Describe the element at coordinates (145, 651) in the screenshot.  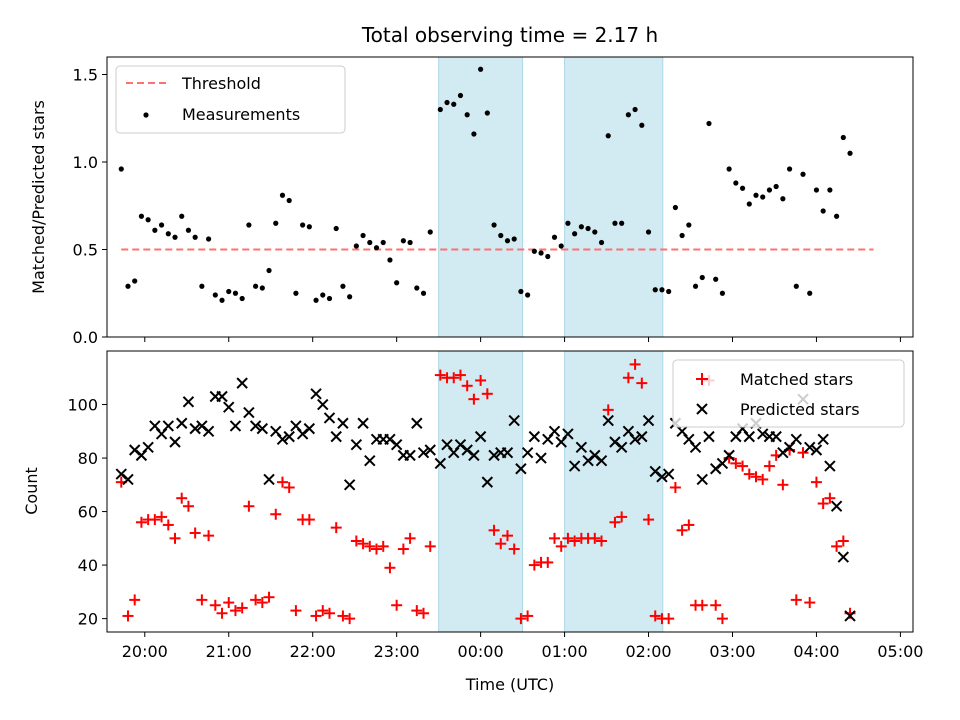
I see `x-tick-label: 20:00` at that location.